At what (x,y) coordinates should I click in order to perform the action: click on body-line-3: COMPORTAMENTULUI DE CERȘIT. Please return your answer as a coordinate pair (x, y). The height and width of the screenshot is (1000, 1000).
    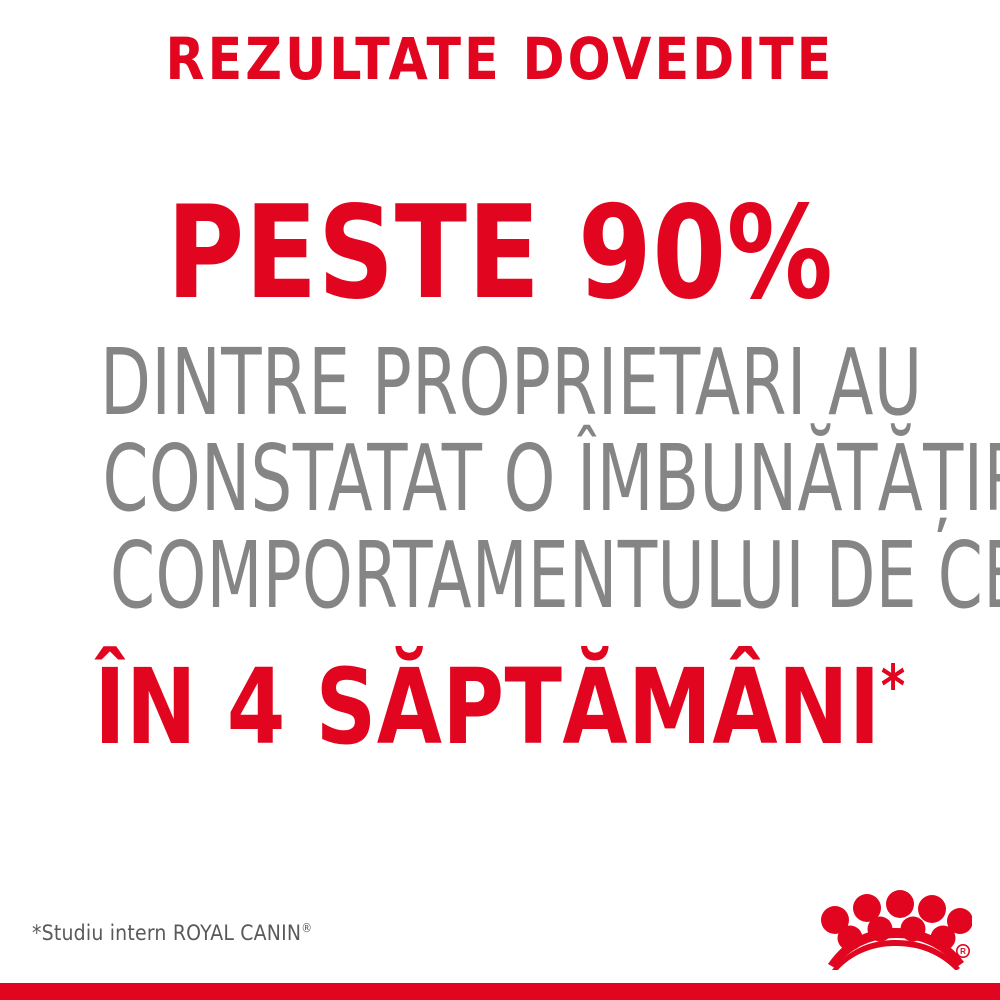
    Looking at the image, I should click on (555, 575).